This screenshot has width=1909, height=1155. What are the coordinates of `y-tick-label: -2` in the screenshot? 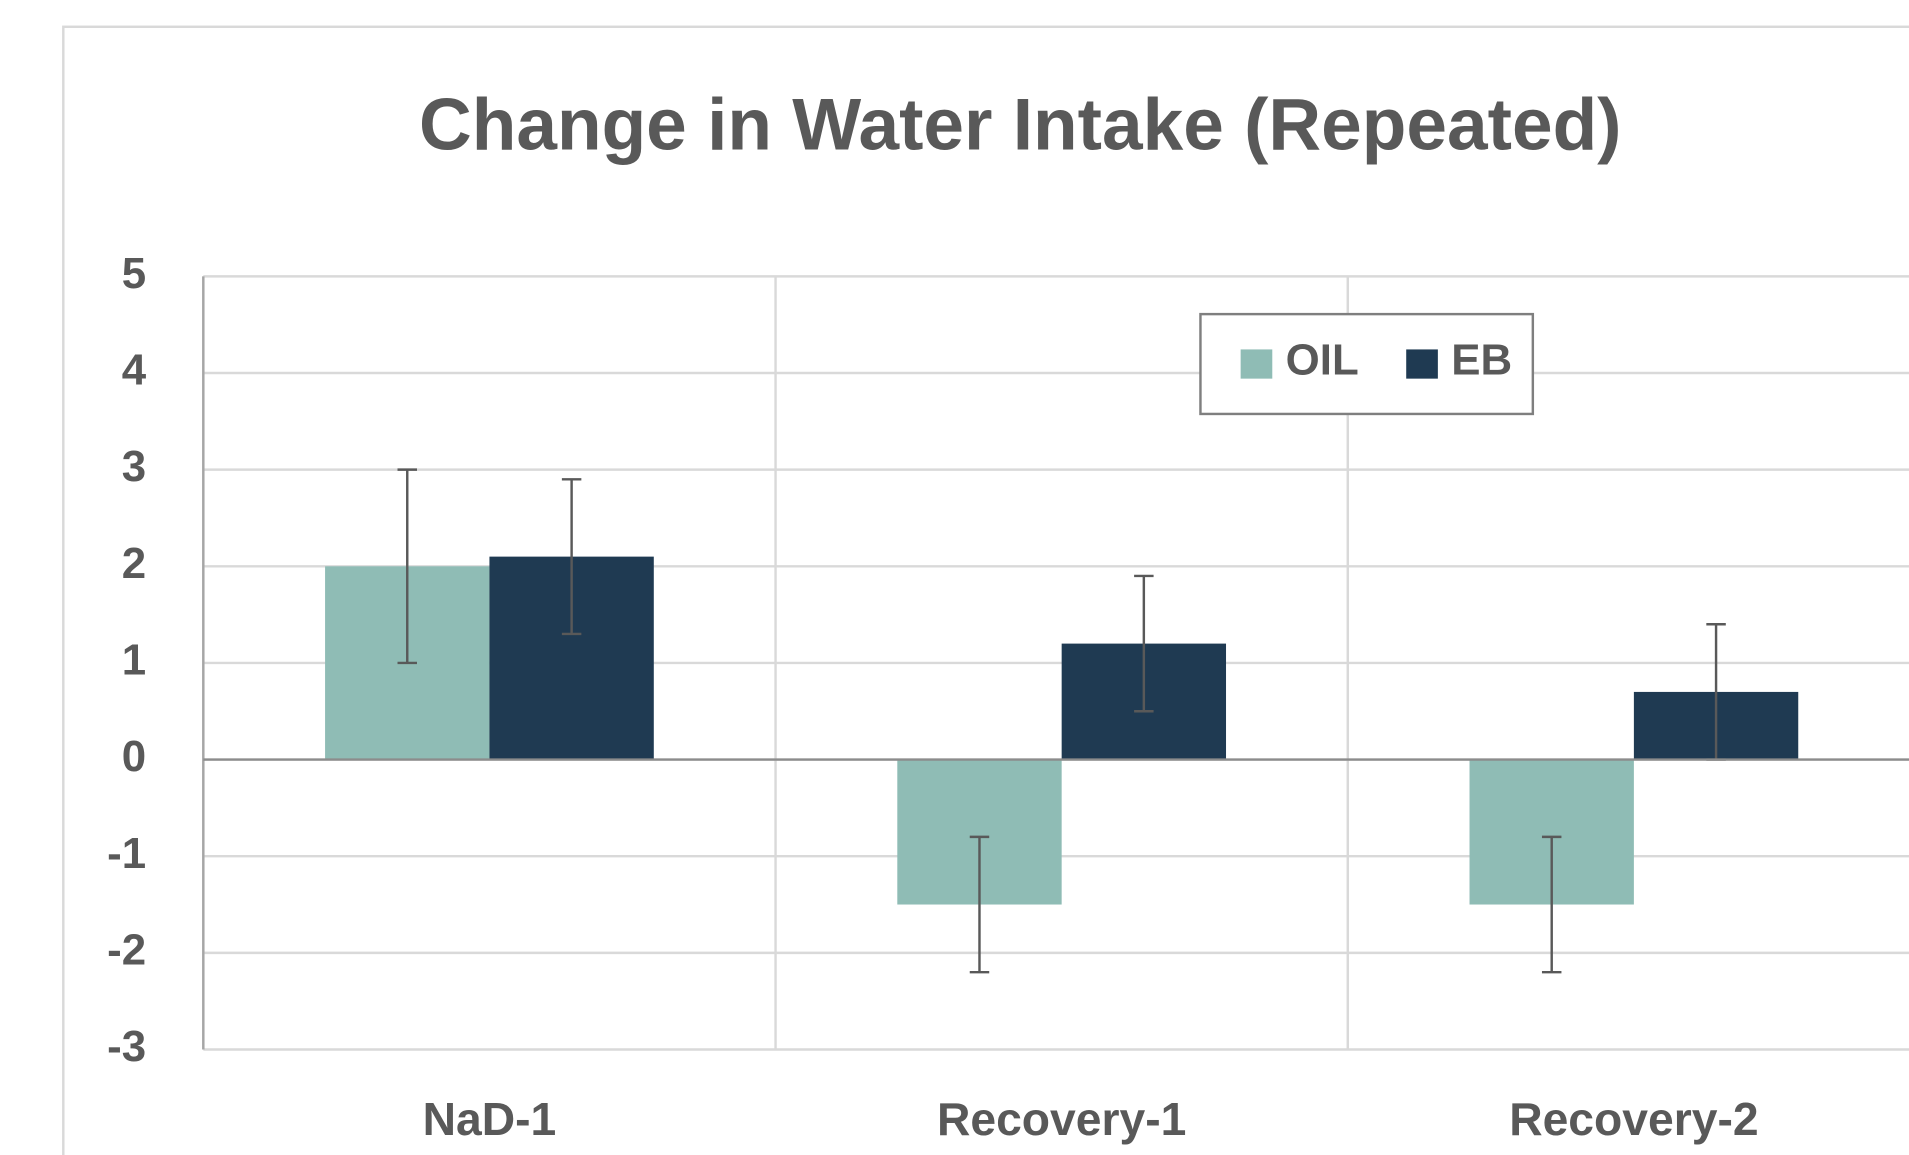 It's located at (126, 949).